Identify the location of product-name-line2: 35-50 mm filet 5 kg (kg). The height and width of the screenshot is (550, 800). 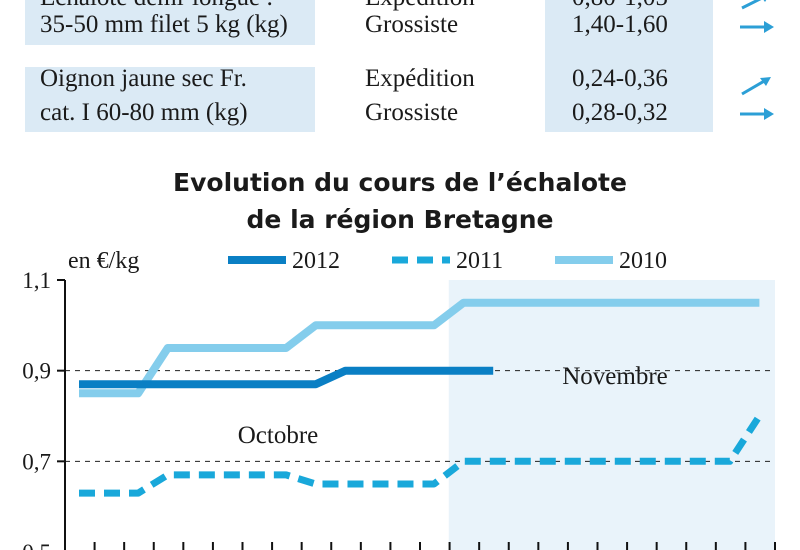
(164, 24).